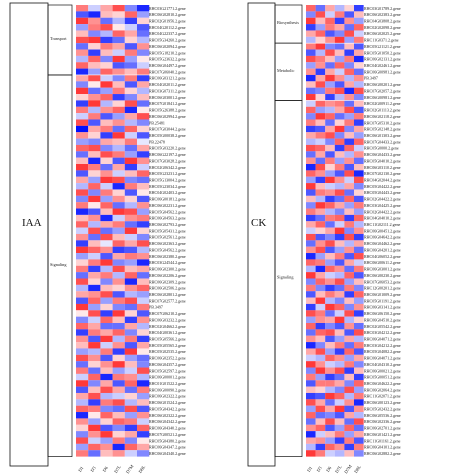 The height and width of the screenshot is (474, 474). Describe the element at coordinates (382, 46) in the screenshot. I see `gene-label: RHC05G21121.2.gene` at that location.